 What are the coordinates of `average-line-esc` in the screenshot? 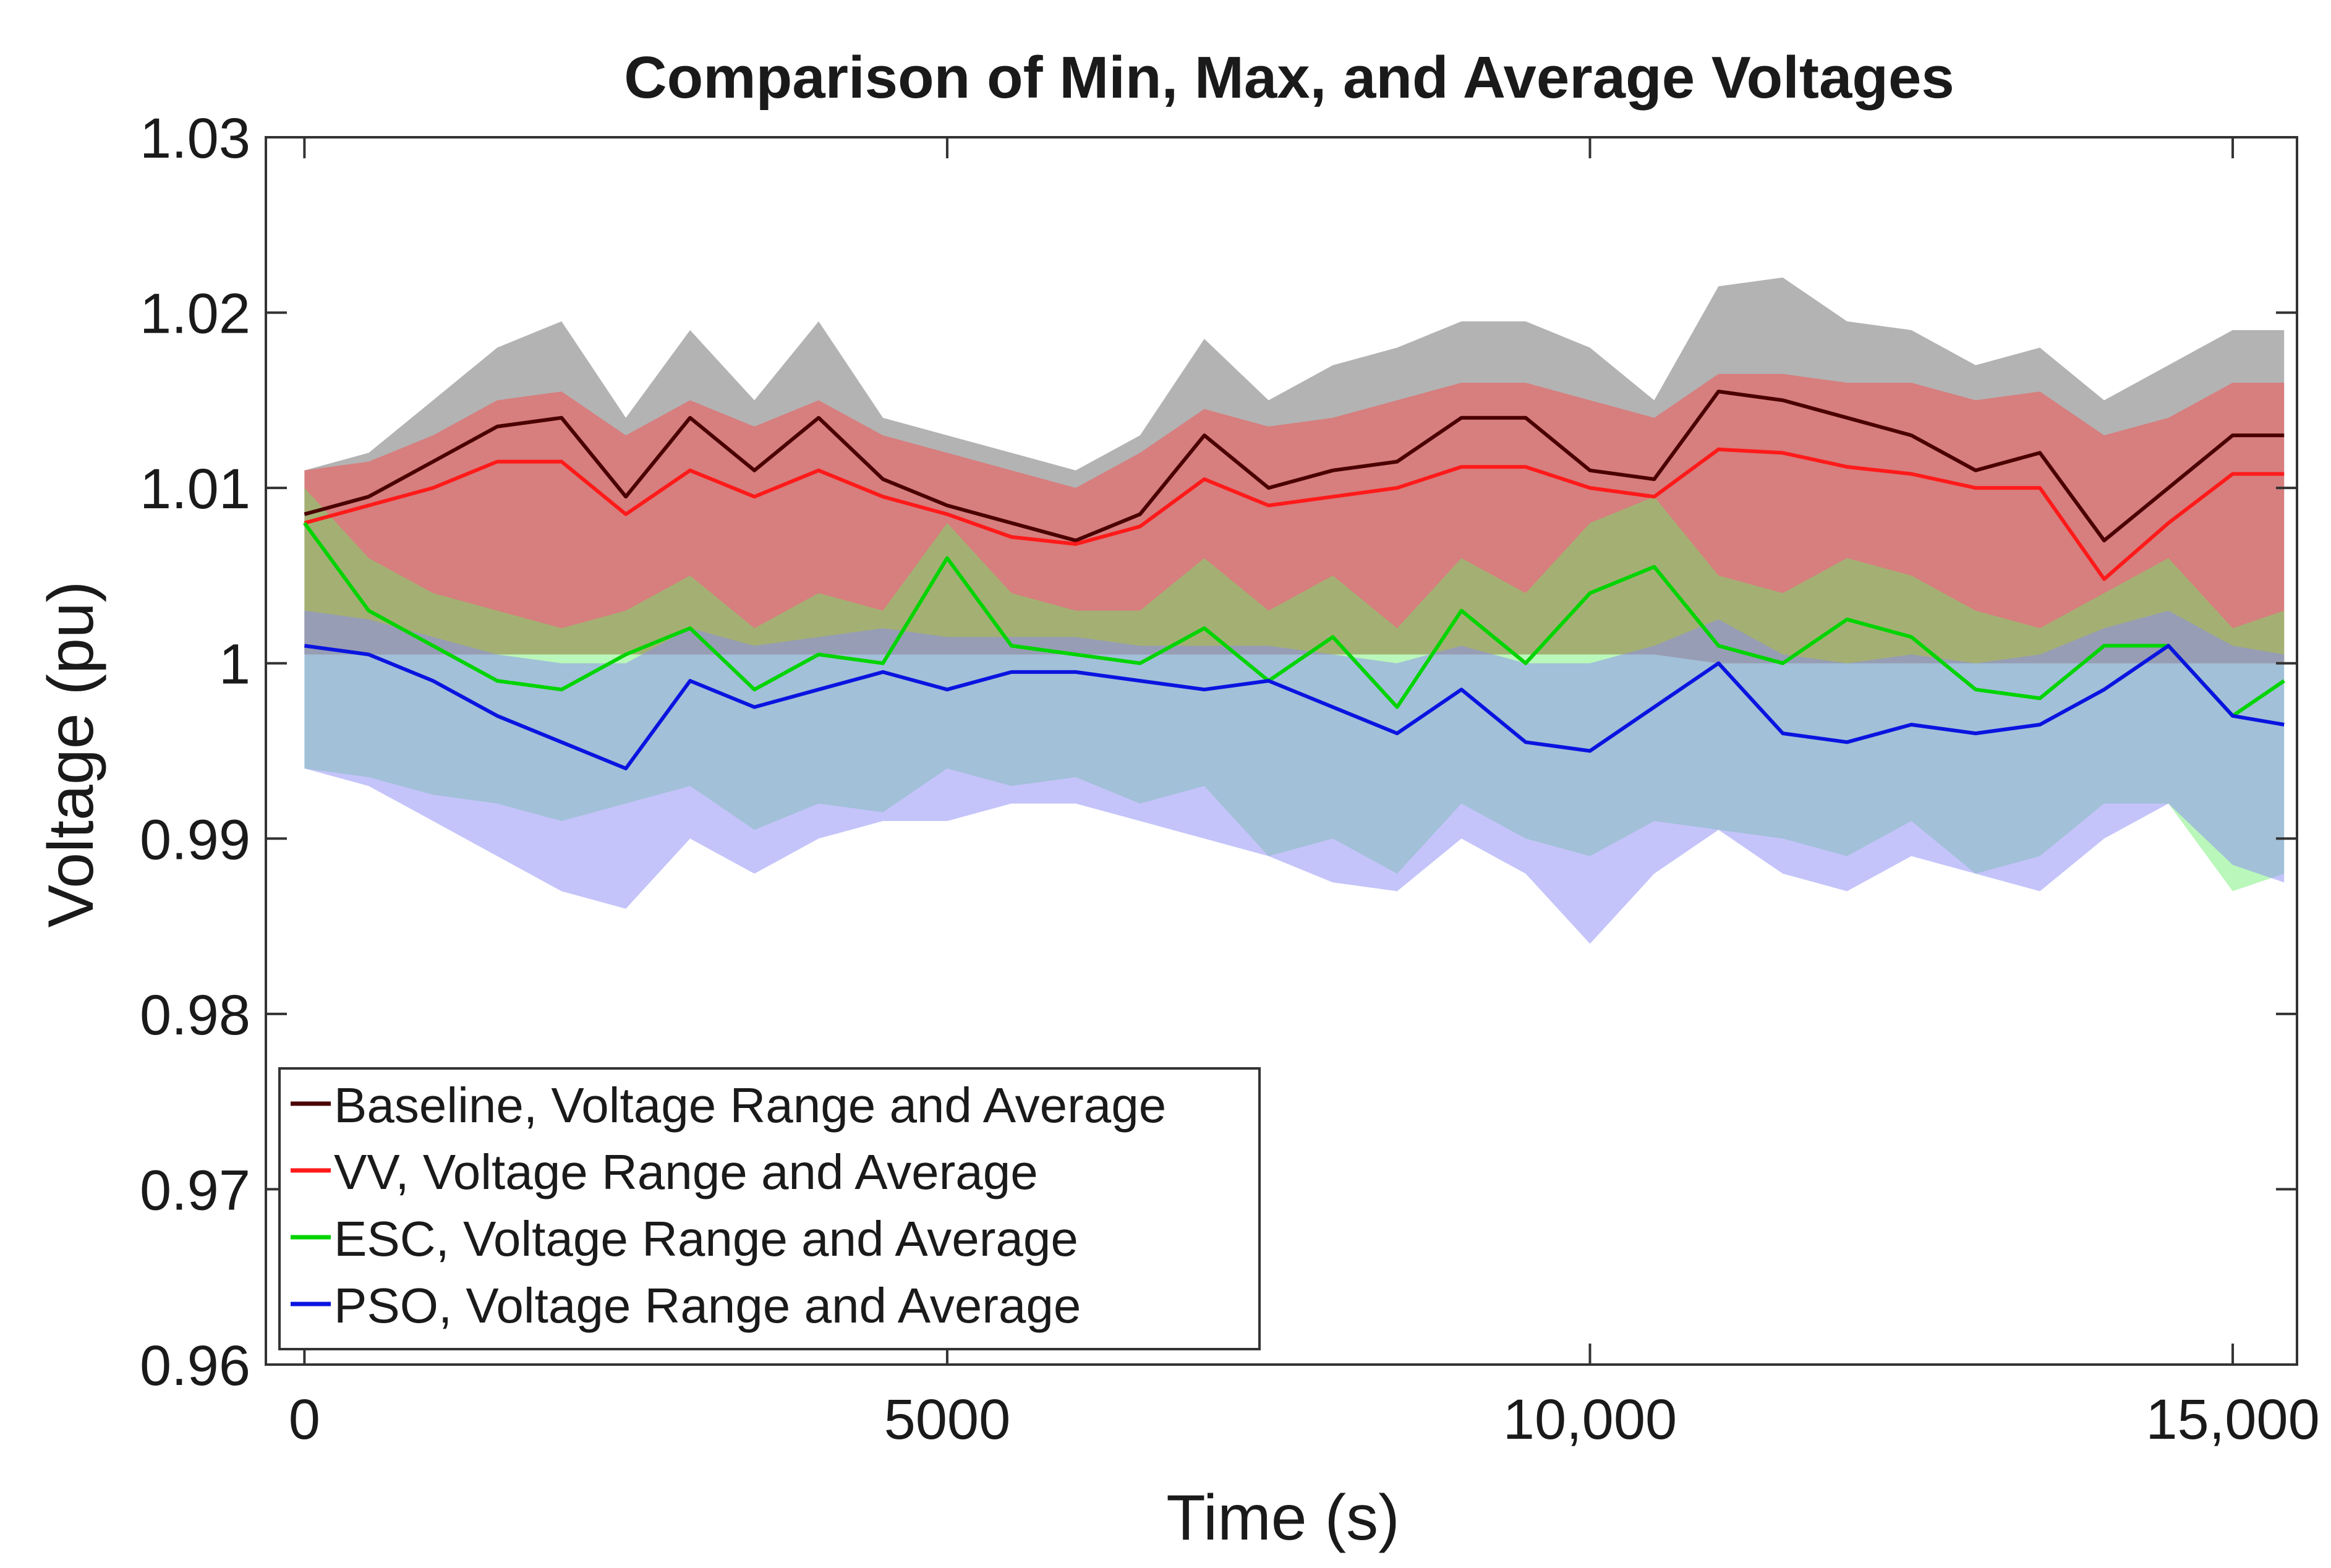 It's located at (1293, 620).